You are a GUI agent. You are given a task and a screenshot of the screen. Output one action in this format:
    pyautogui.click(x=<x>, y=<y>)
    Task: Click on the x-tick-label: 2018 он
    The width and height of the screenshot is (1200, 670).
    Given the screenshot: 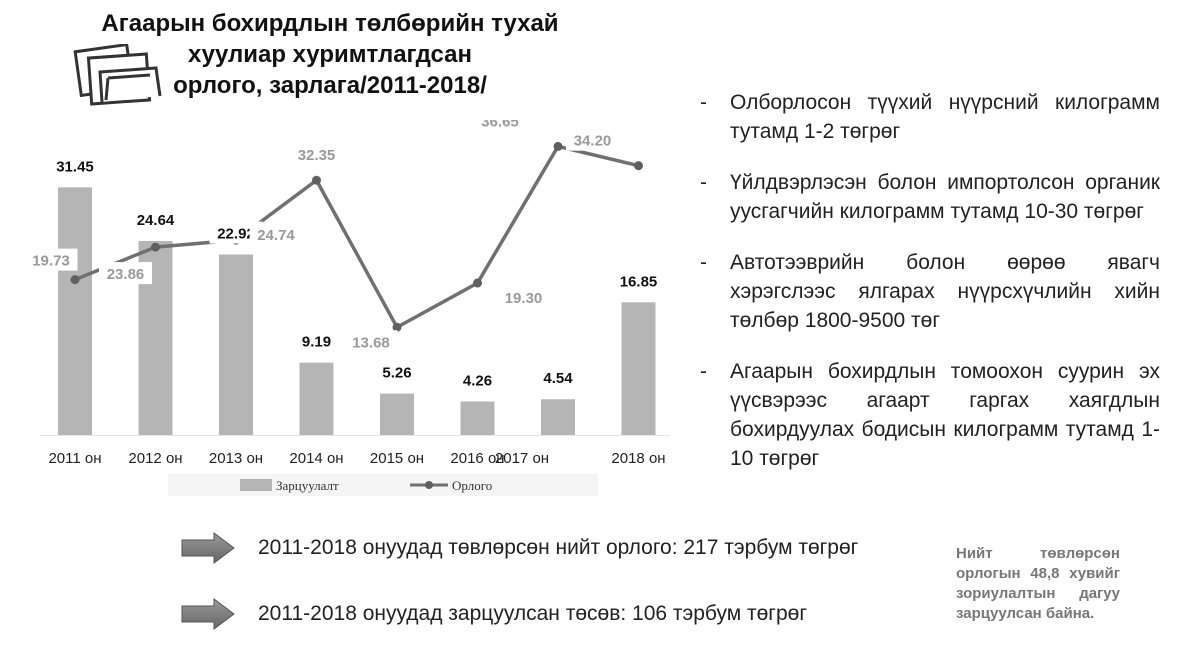 What is the action you would take?
    pyautogui.click(x=638, y=458)
    